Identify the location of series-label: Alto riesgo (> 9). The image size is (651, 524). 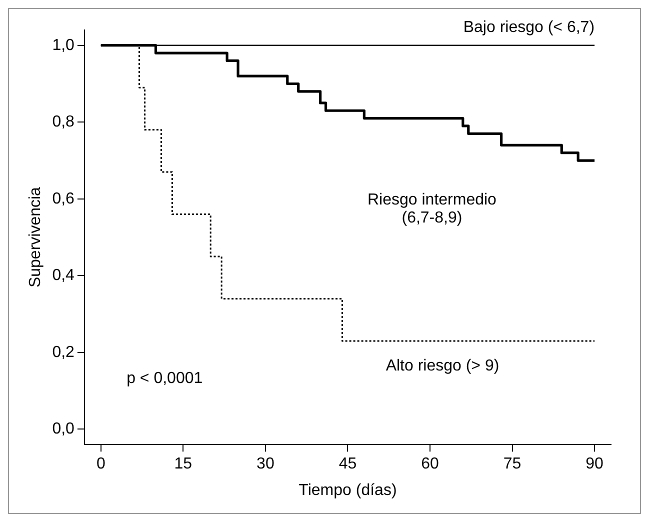
(443, 366).